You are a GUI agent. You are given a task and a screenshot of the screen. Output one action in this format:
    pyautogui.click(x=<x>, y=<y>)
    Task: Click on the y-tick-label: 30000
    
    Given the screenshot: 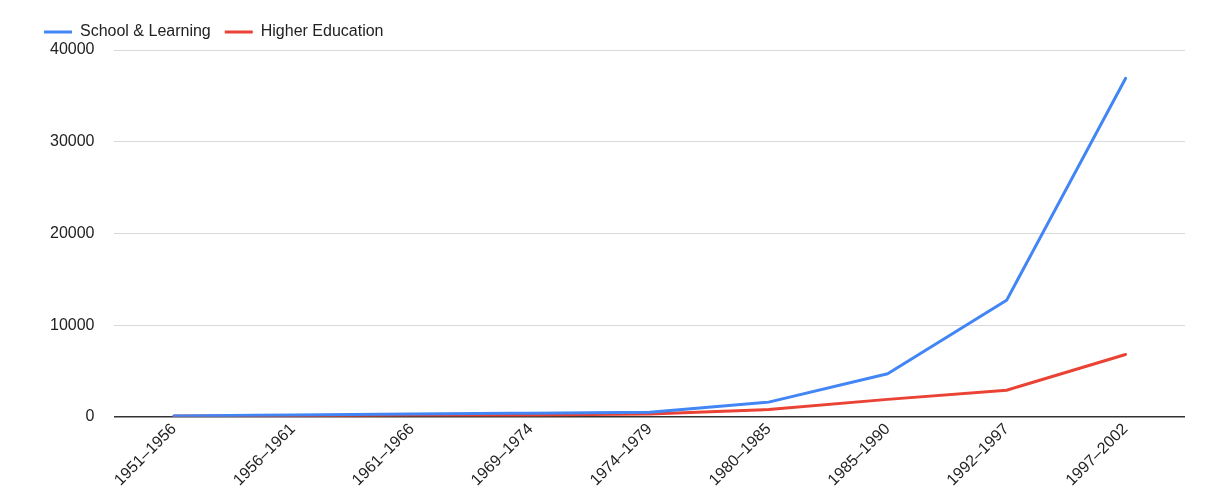 What is the action you would take?
    pyautogui.click(x=72, y=141)
    